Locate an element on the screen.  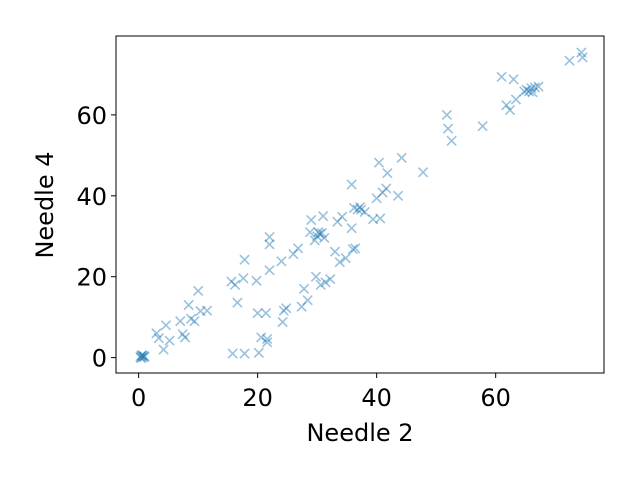
y-tick-label: 20 is located at coordinates (91, 278).